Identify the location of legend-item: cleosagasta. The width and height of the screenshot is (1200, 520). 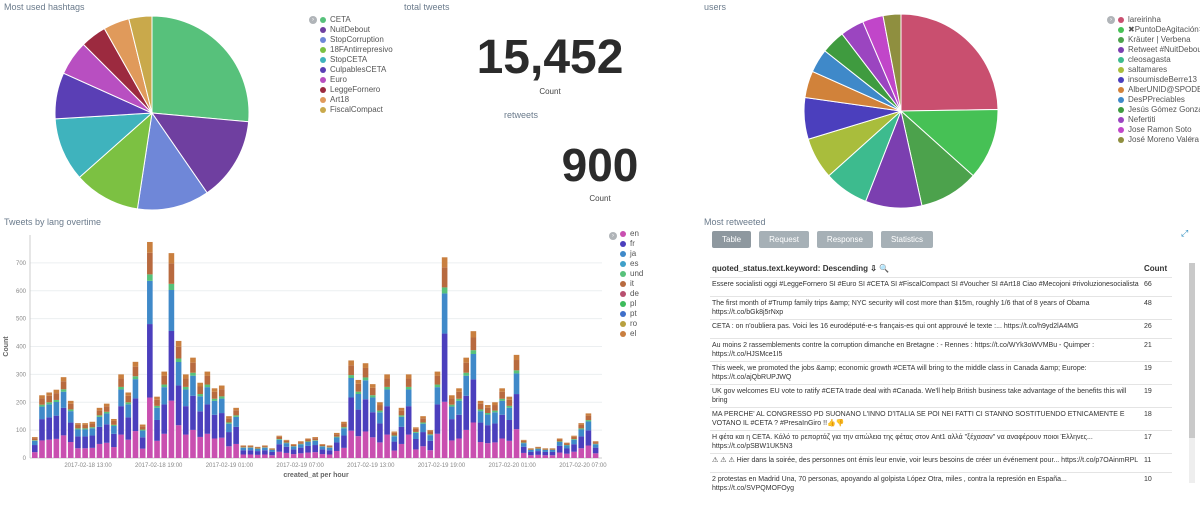
(1159, 60).